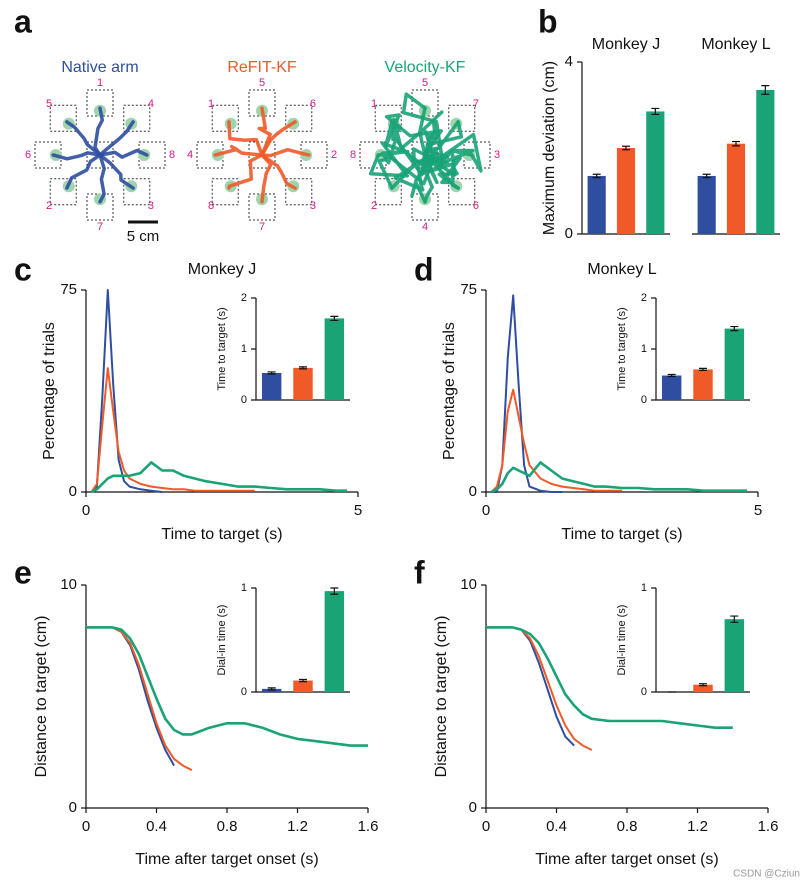  I want to click on target-number: 1, so click(211, 104).